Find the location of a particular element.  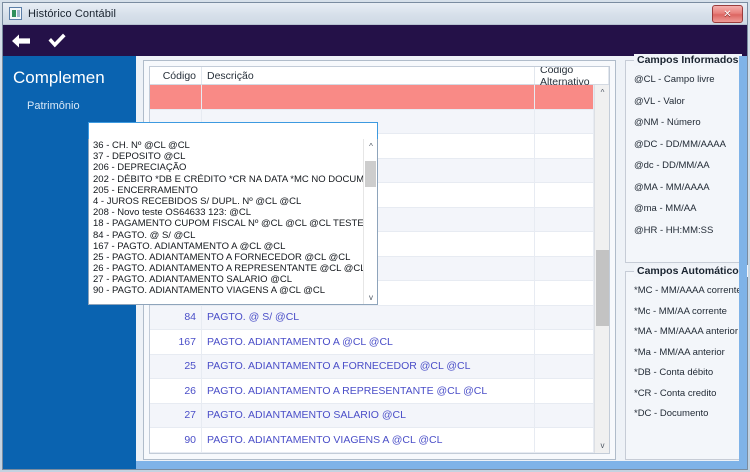

field-legend-item: *DB - Conta débito is located at coordinates (674, 372).